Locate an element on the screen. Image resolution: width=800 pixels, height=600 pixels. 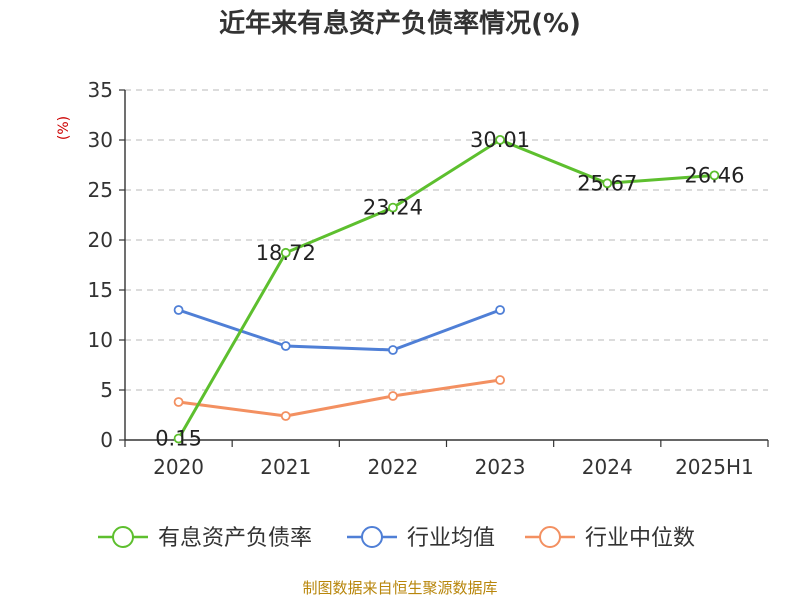
y-tick-label: 25 is located at coordinates (100, 190).